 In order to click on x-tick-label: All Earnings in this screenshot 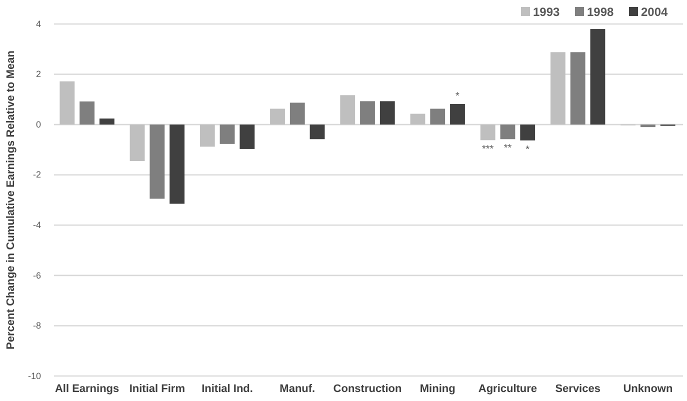, I will do `click(87, 389)`.